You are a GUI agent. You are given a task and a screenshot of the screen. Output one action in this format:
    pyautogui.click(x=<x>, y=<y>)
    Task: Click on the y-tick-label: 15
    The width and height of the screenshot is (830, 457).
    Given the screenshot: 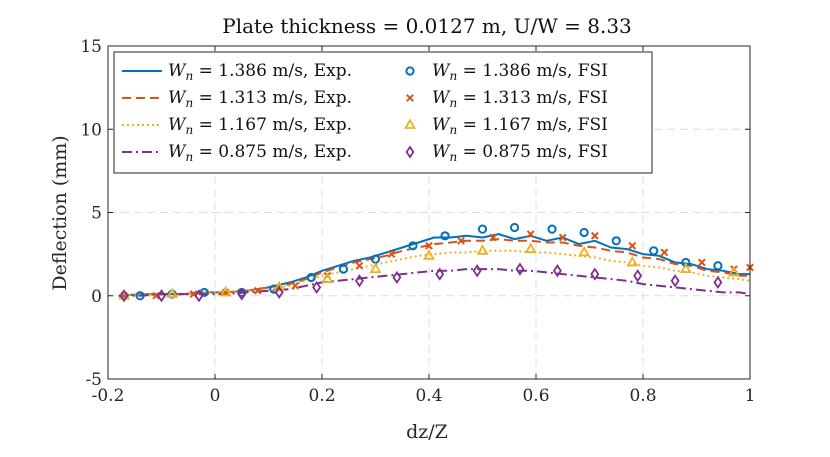 What is the action you would take?
    pyautogui.click(x=91, y=47)
    